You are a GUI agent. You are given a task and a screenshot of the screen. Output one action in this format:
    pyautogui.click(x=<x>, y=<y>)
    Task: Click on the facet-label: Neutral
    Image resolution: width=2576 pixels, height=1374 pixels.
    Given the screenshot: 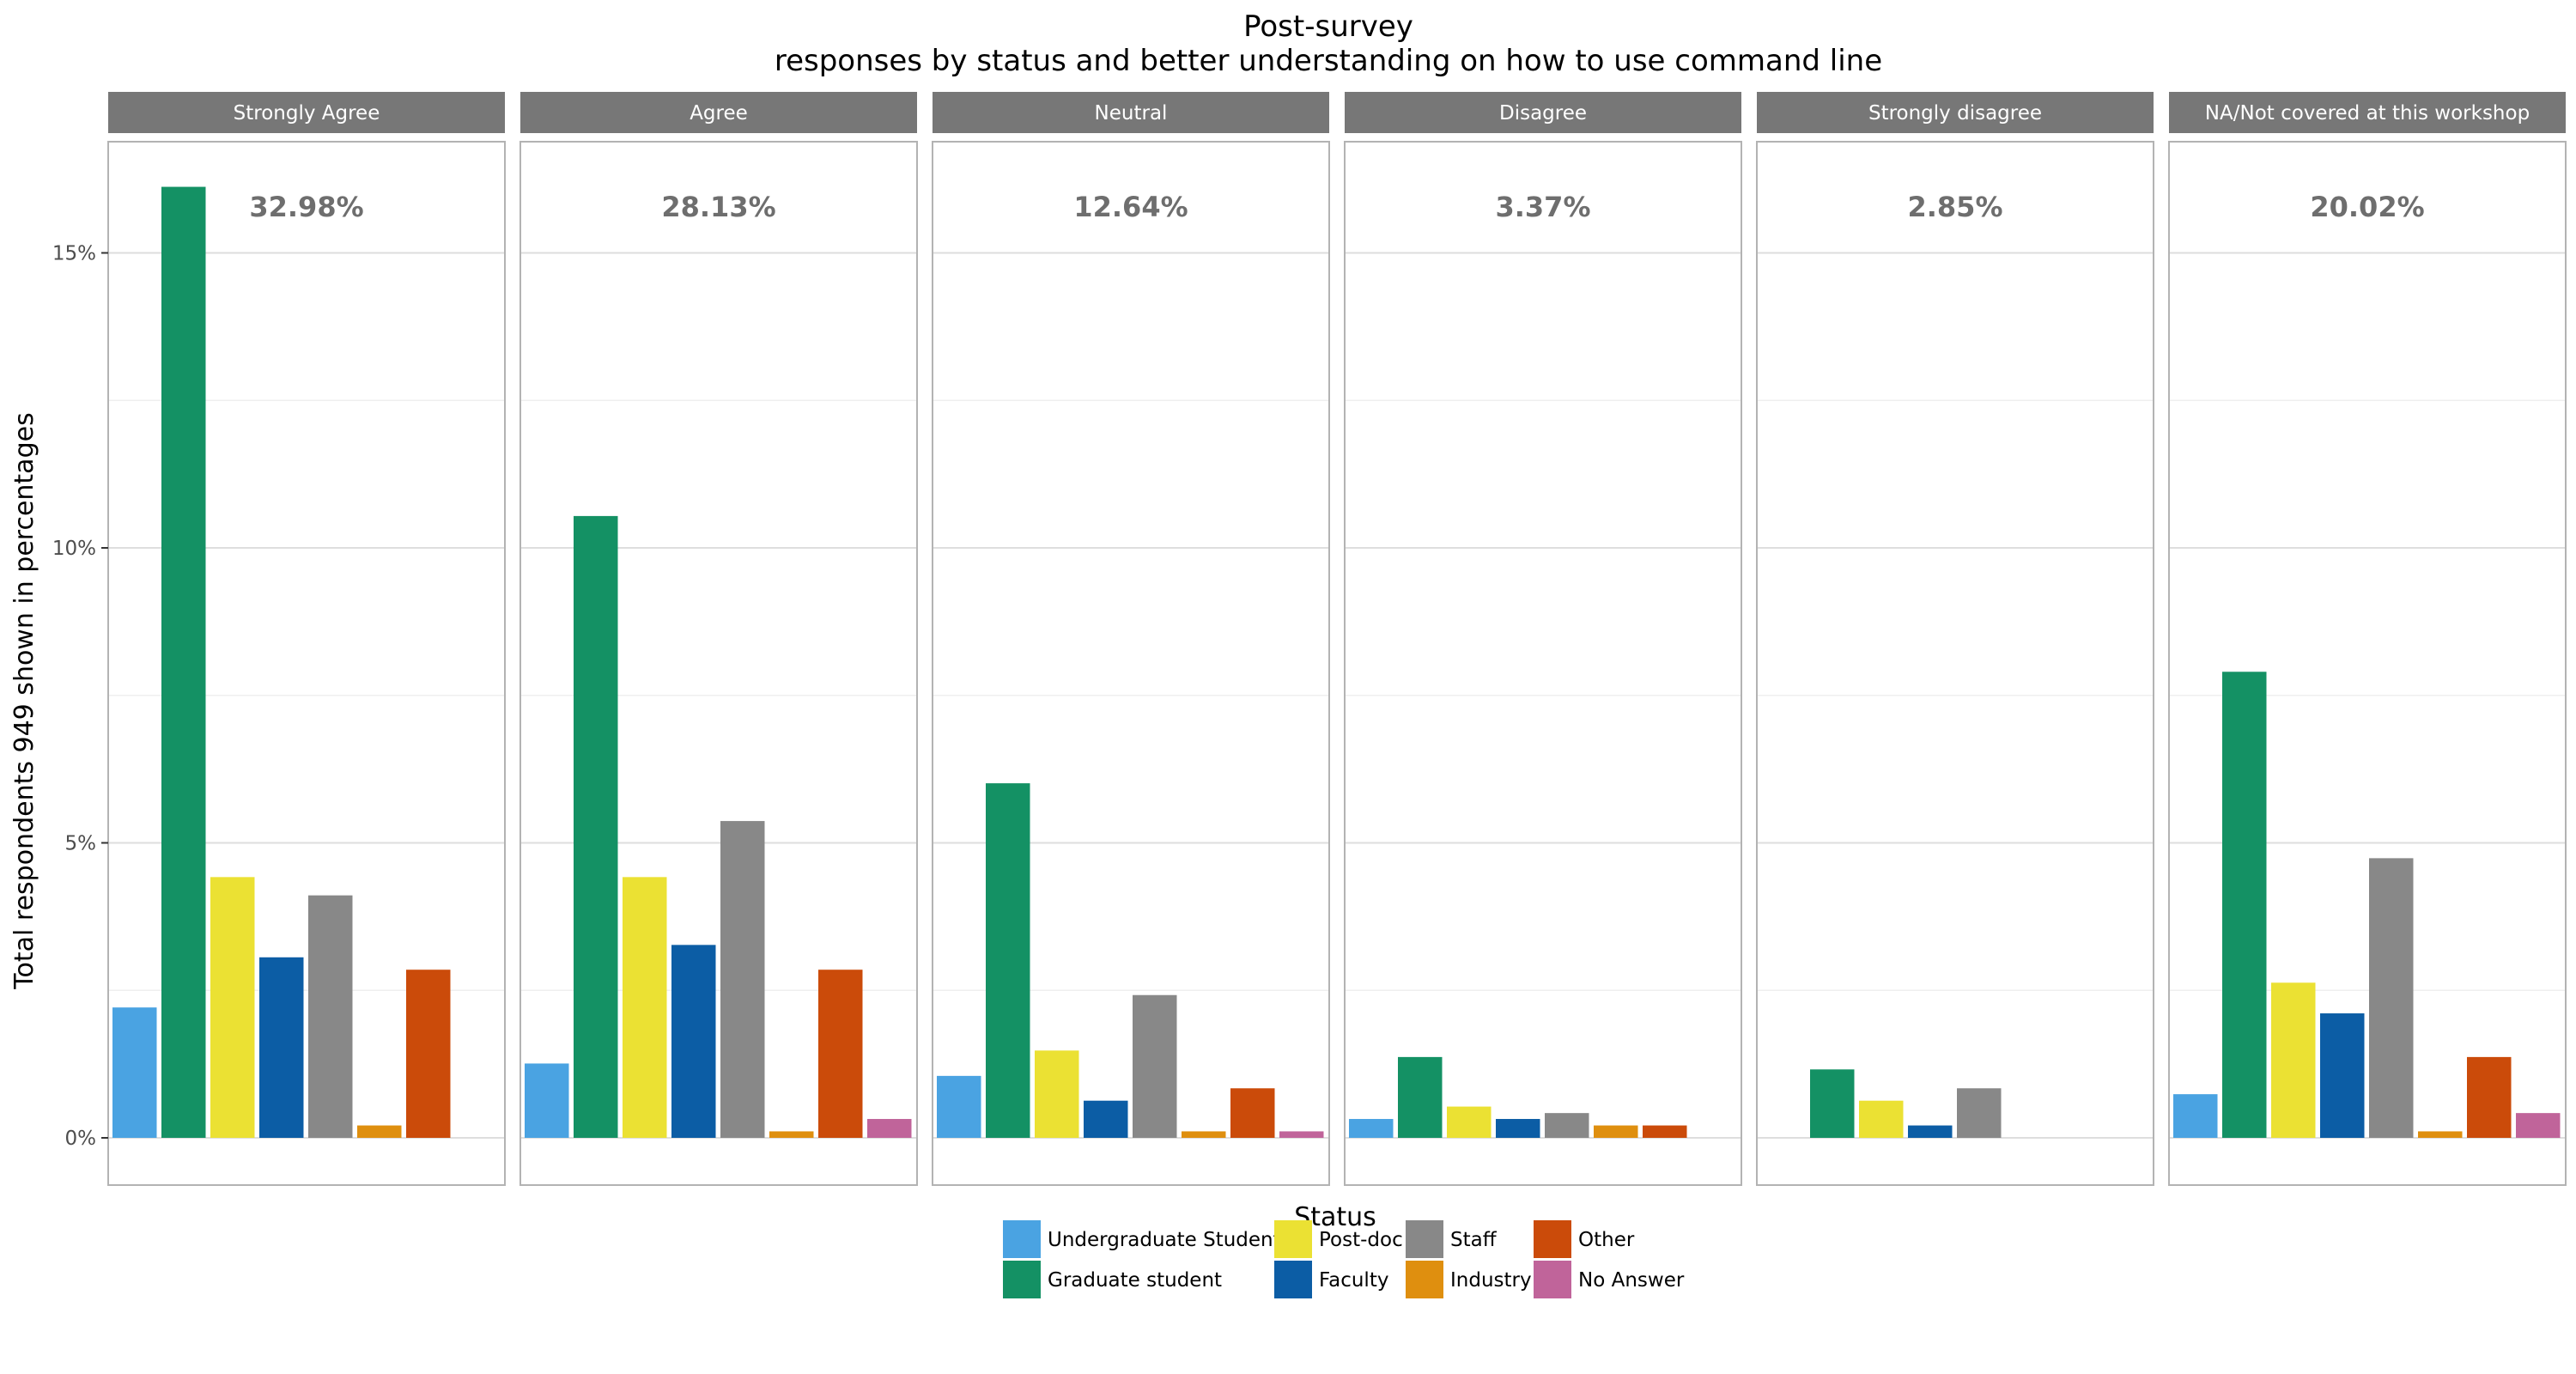 What is the action you would take?
    pyautogui.click(x=1131, y=113)
    